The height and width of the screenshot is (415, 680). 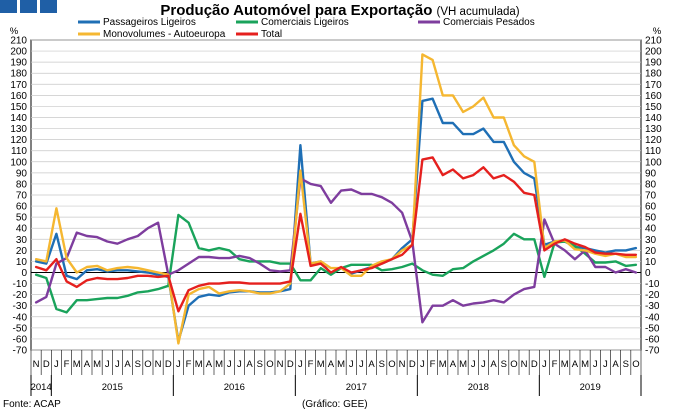 What do you see at coordinates (478, 12) in the screenshot?
I see `chart-subtitle: (VH acumulada)` at bounding box center [478, 12].